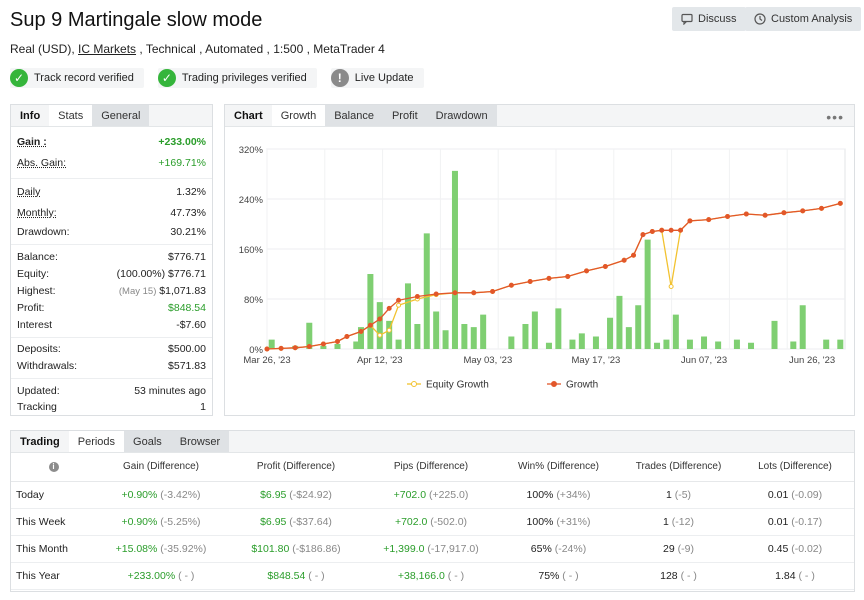 The image size is (864, 600). Describe the element at coordinates (53, 576) in the screenshot. I see `period-label: This Year` at that location.